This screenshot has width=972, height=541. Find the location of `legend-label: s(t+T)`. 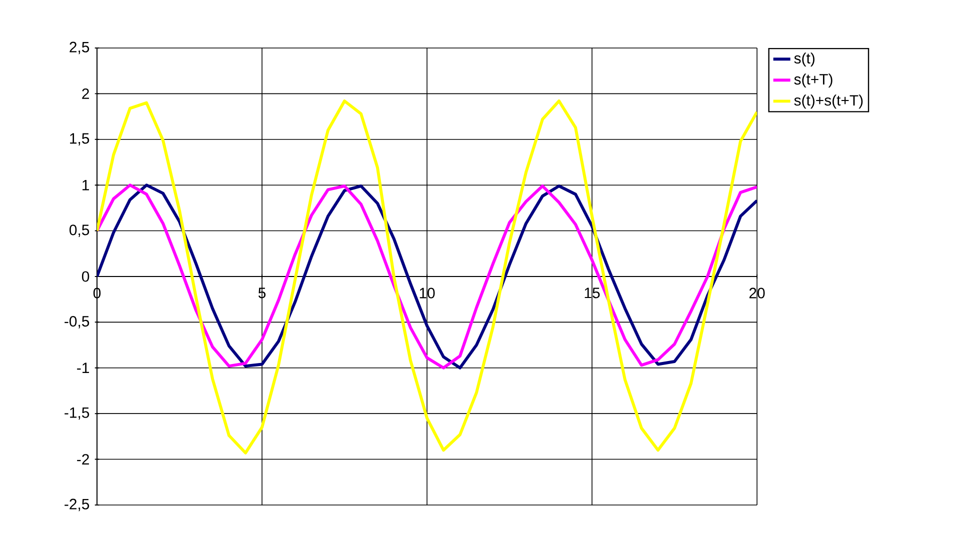

legend-label: s(t+T) is located at coordinates (813, 81).